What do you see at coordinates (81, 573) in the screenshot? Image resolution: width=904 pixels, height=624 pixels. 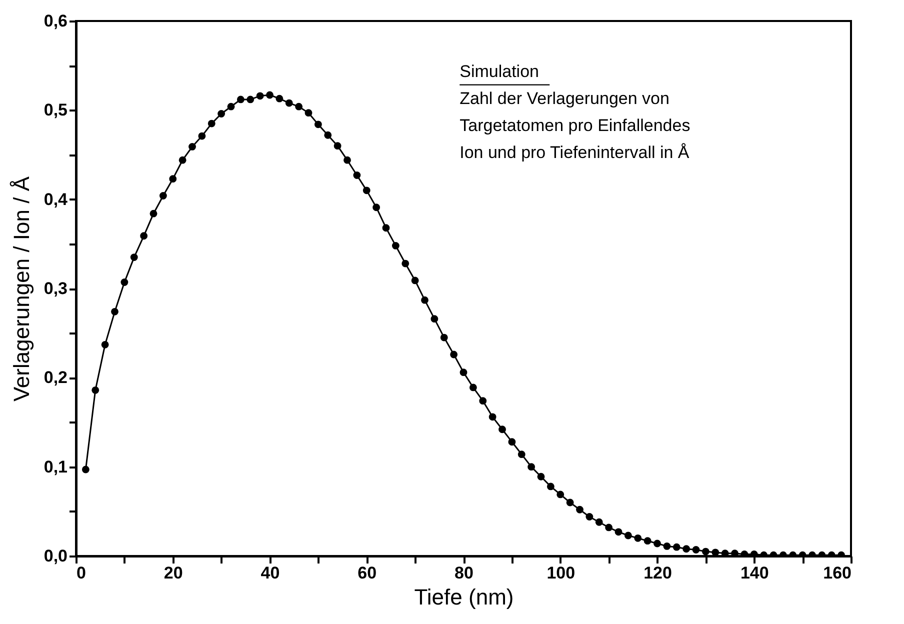 I see `x-tick-label: 0` at bounding box center [81, 573].